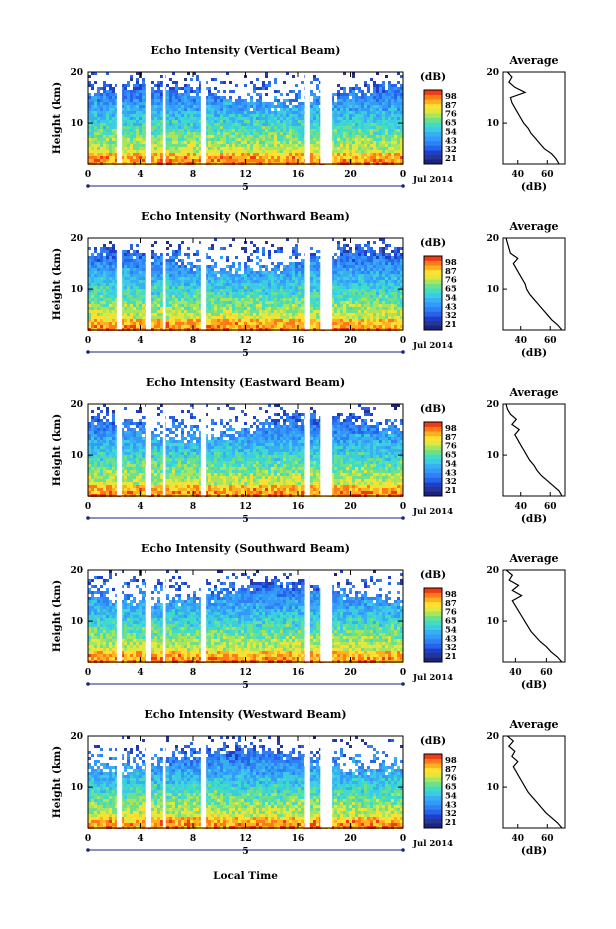 The image size is (616, 929). Describe the element at coordinates (245, 118) in the screenshot. I see `heatmap-cells` at that location.